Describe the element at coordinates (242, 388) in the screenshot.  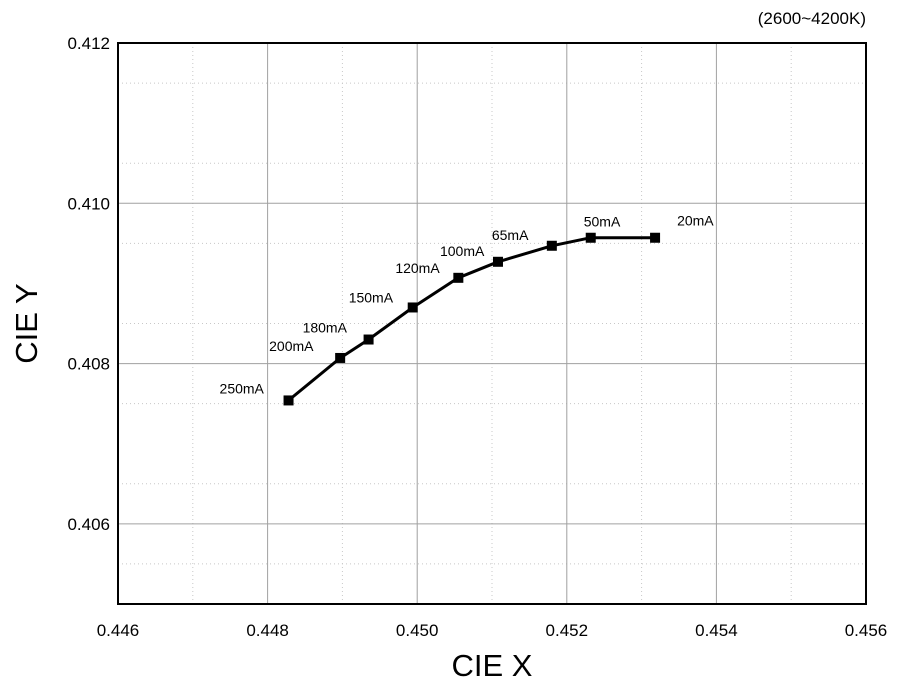
I see `data-point-label: 250mA` at that location.